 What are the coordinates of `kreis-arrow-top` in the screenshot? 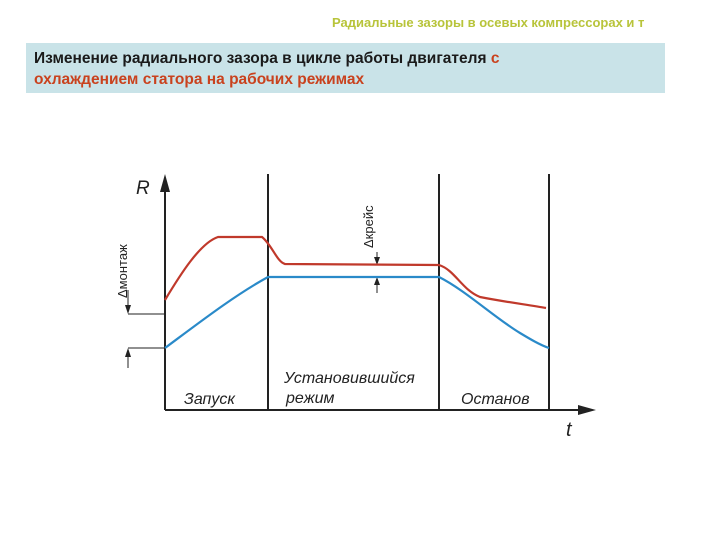 It's located at (377, 261).